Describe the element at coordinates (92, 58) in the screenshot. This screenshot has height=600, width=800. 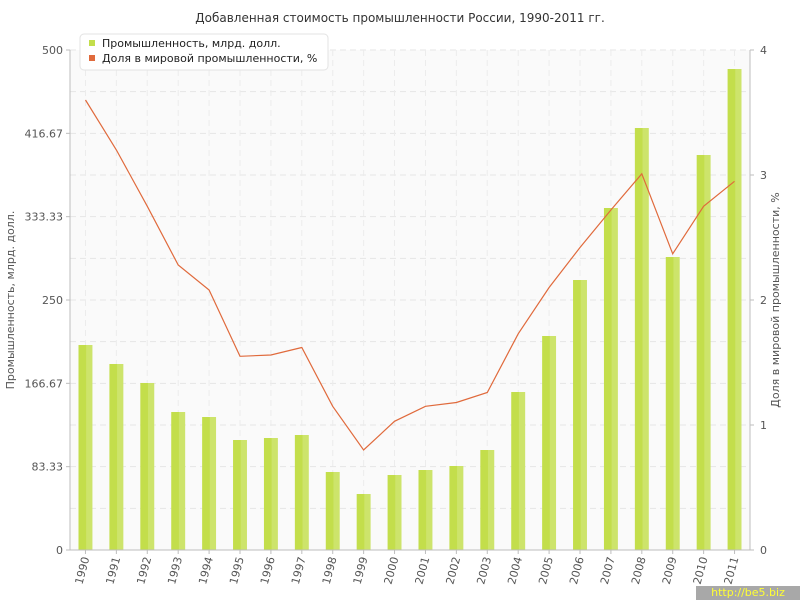
I see `legend-swatch-line` at that location.